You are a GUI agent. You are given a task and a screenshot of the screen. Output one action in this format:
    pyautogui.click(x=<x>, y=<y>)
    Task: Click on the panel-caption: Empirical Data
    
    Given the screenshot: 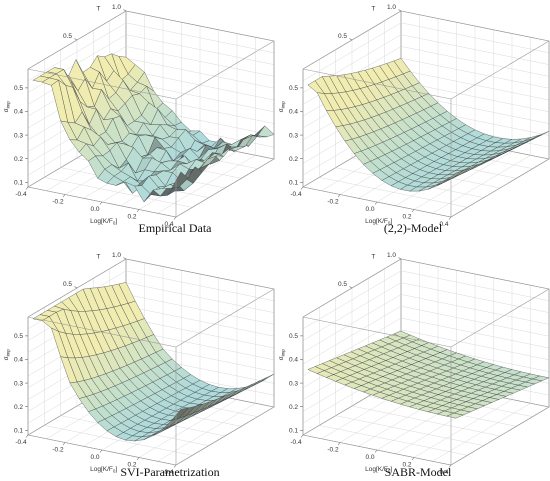 What is the action you would take?
    pyautogui.click(x=176, y=228)
    